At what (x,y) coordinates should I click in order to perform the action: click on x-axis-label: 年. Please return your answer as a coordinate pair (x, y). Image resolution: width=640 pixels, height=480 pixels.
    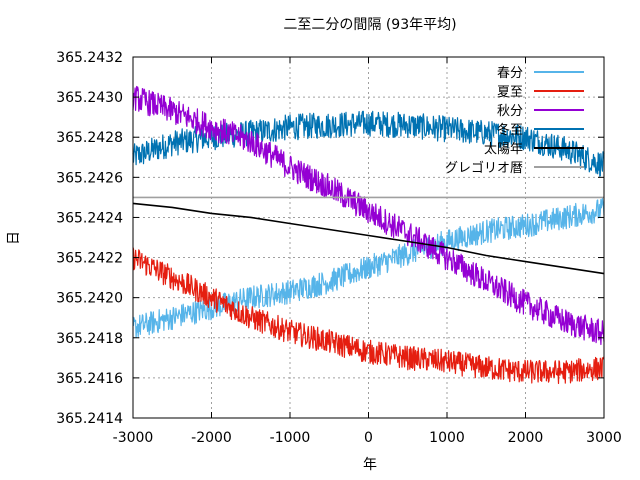
    Looking at the image, I should click on (370, 465).